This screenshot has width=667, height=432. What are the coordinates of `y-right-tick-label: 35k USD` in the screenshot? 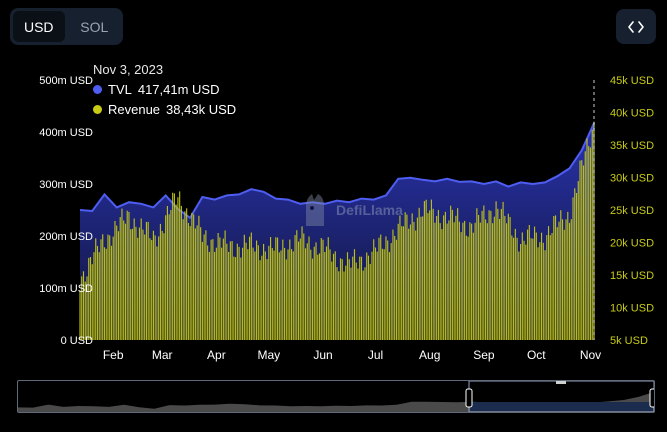 It's located at (632, 146).